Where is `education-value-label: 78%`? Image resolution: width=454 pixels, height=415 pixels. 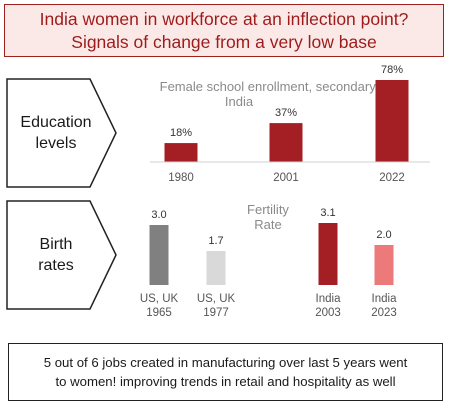 education-value-label: 78% is located at coordinates (392, 70).